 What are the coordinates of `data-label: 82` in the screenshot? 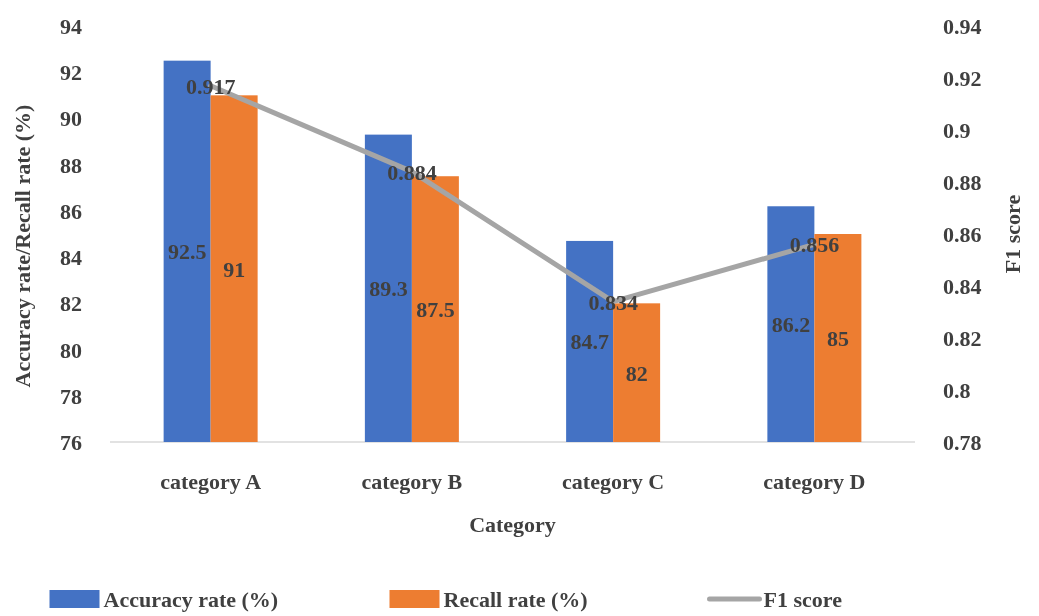 It's located at (636, 373).